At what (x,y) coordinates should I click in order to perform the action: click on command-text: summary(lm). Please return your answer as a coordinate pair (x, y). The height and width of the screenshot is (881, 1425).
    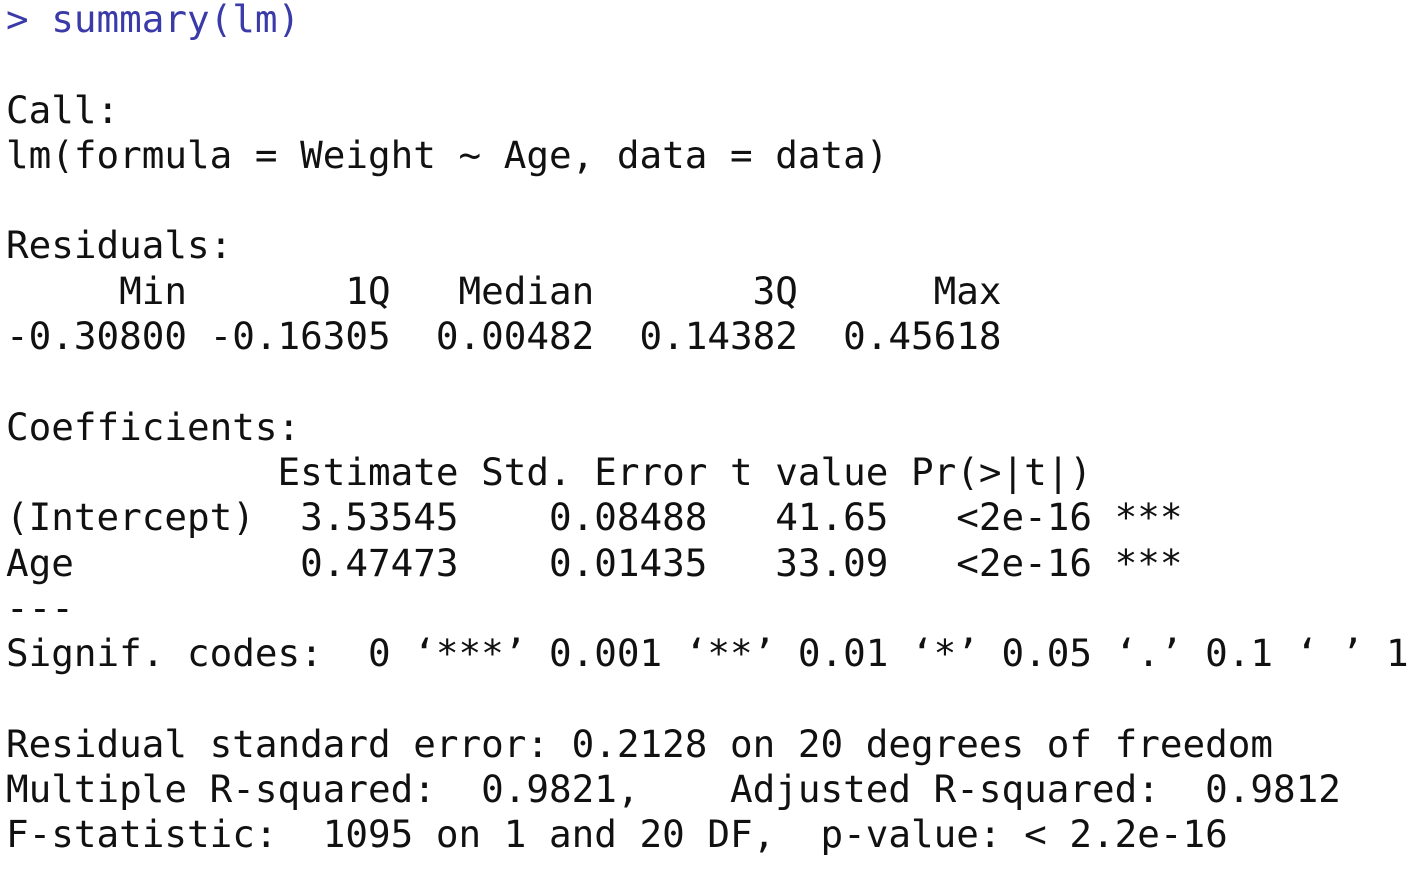
    Looking at the image, I should click on (176, 20).